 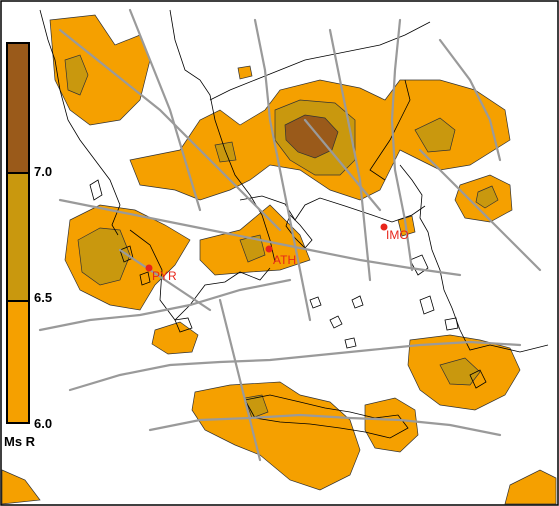 What do you see at coordinates (149, 268) in the screenshot?
I see `city-dot-pyr` at bounding box center [149, 268].